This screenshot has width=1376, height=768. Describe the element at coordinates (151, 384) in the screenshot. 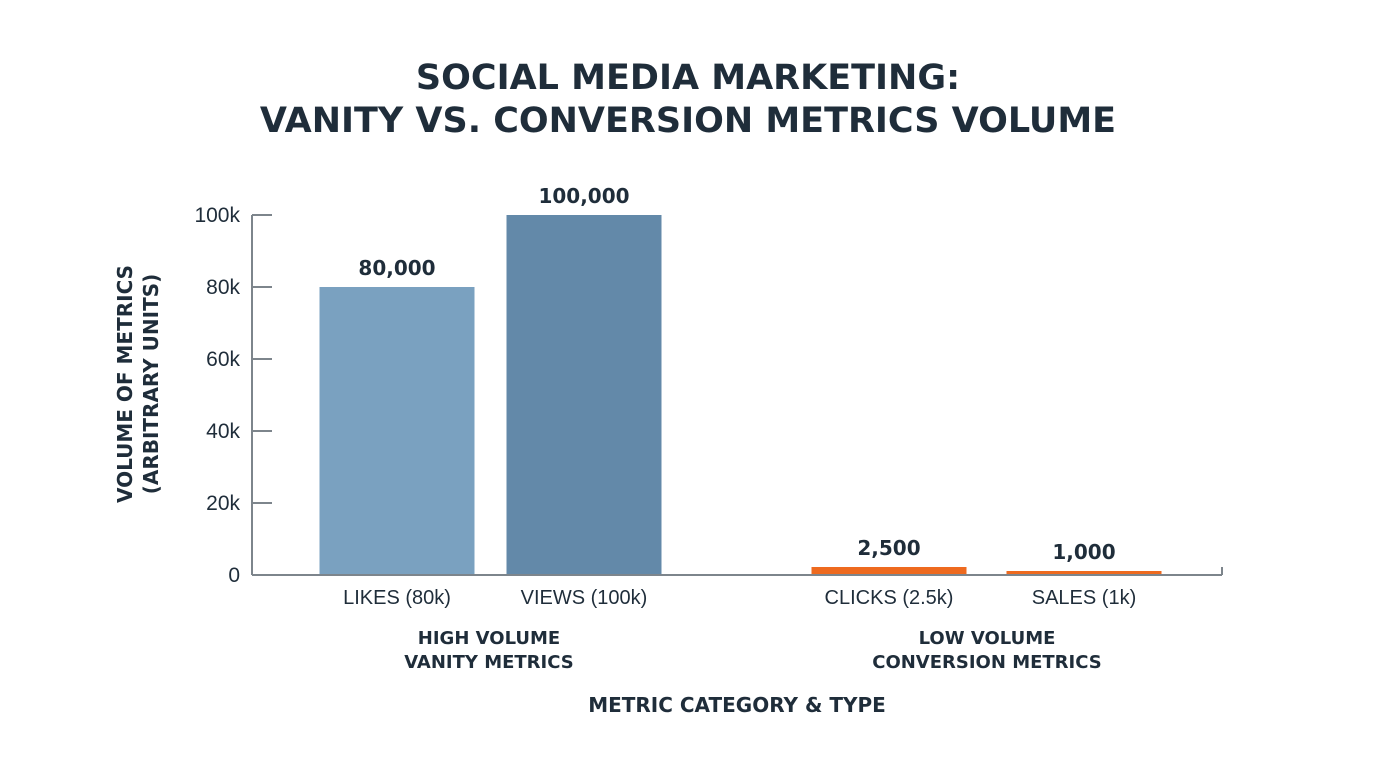

I see `y-axis-title-line-2: (ARBITRARY UNITS)` at that location.